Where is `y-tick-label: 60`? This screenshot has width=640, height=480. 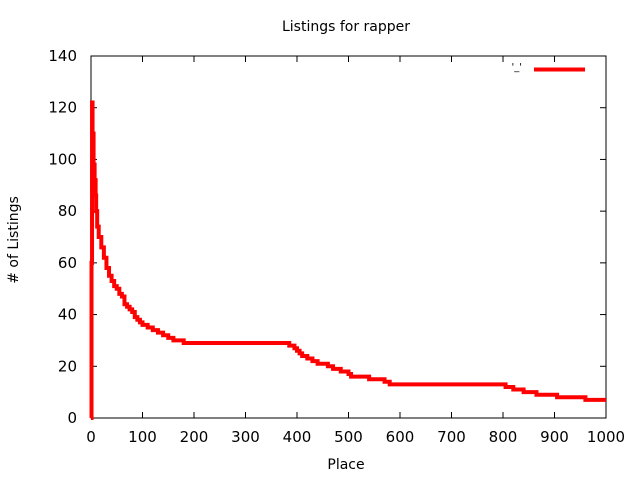 y-tick-label: 60 is located at coordinates (67, 263).